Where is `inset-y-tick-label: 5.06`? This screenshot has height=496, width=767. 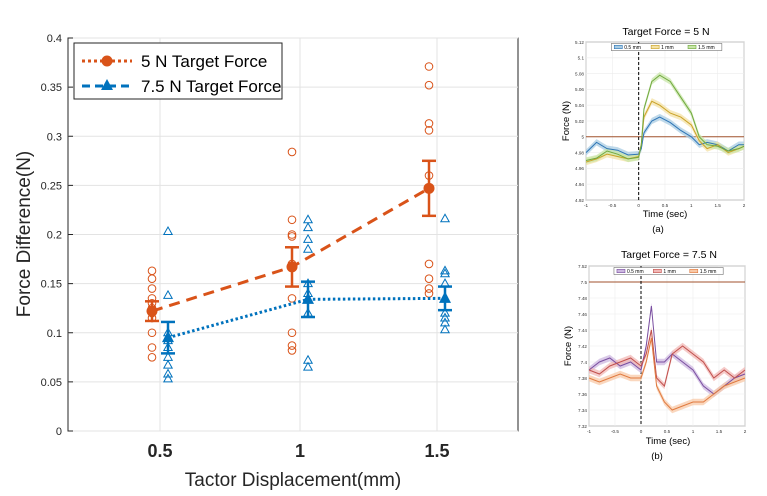
inset-y-tick-label: 5.06 is located at coordinates (579, 89).